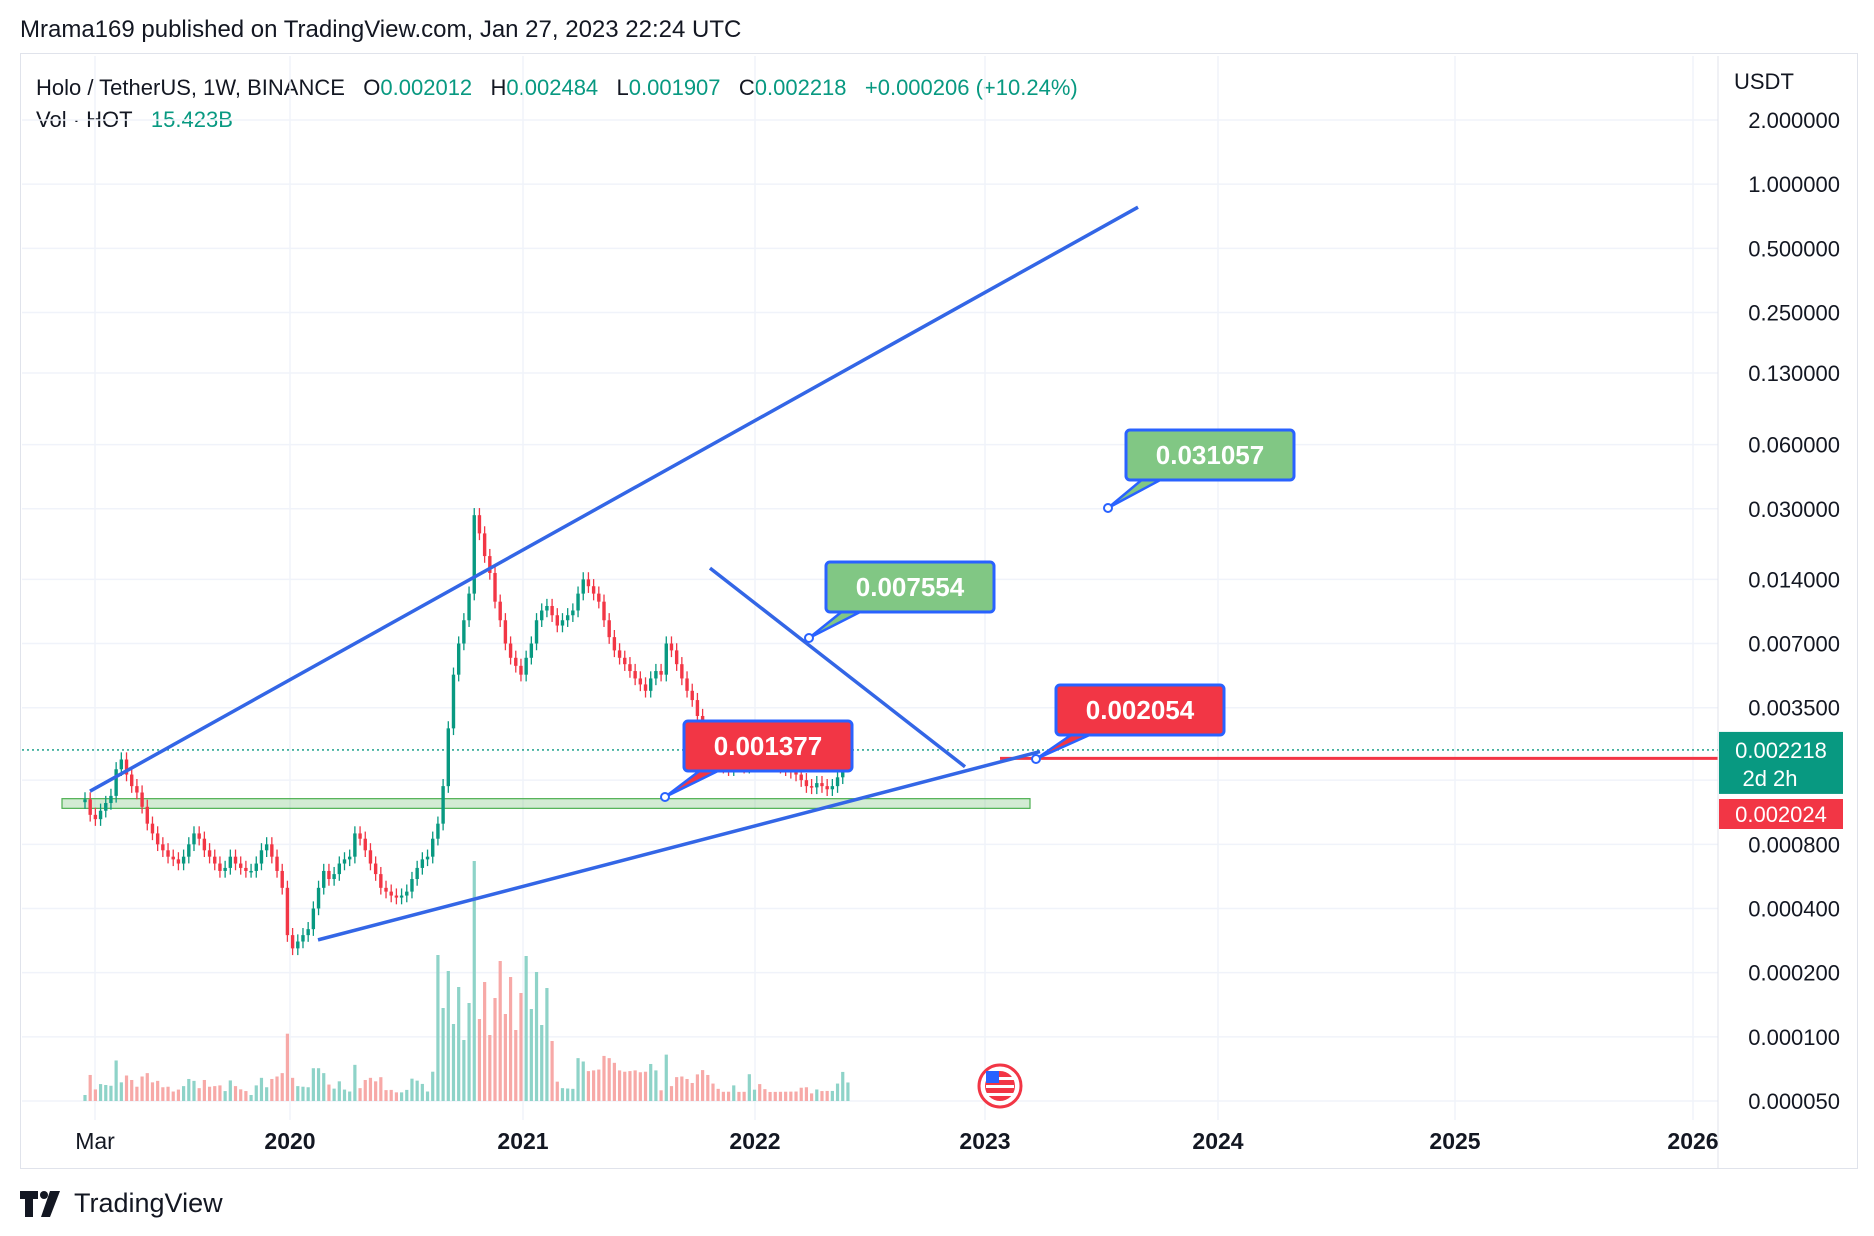 The image size is (1874, 1236). I want to click on callout-label: 0.031057, so click(1210, 455).